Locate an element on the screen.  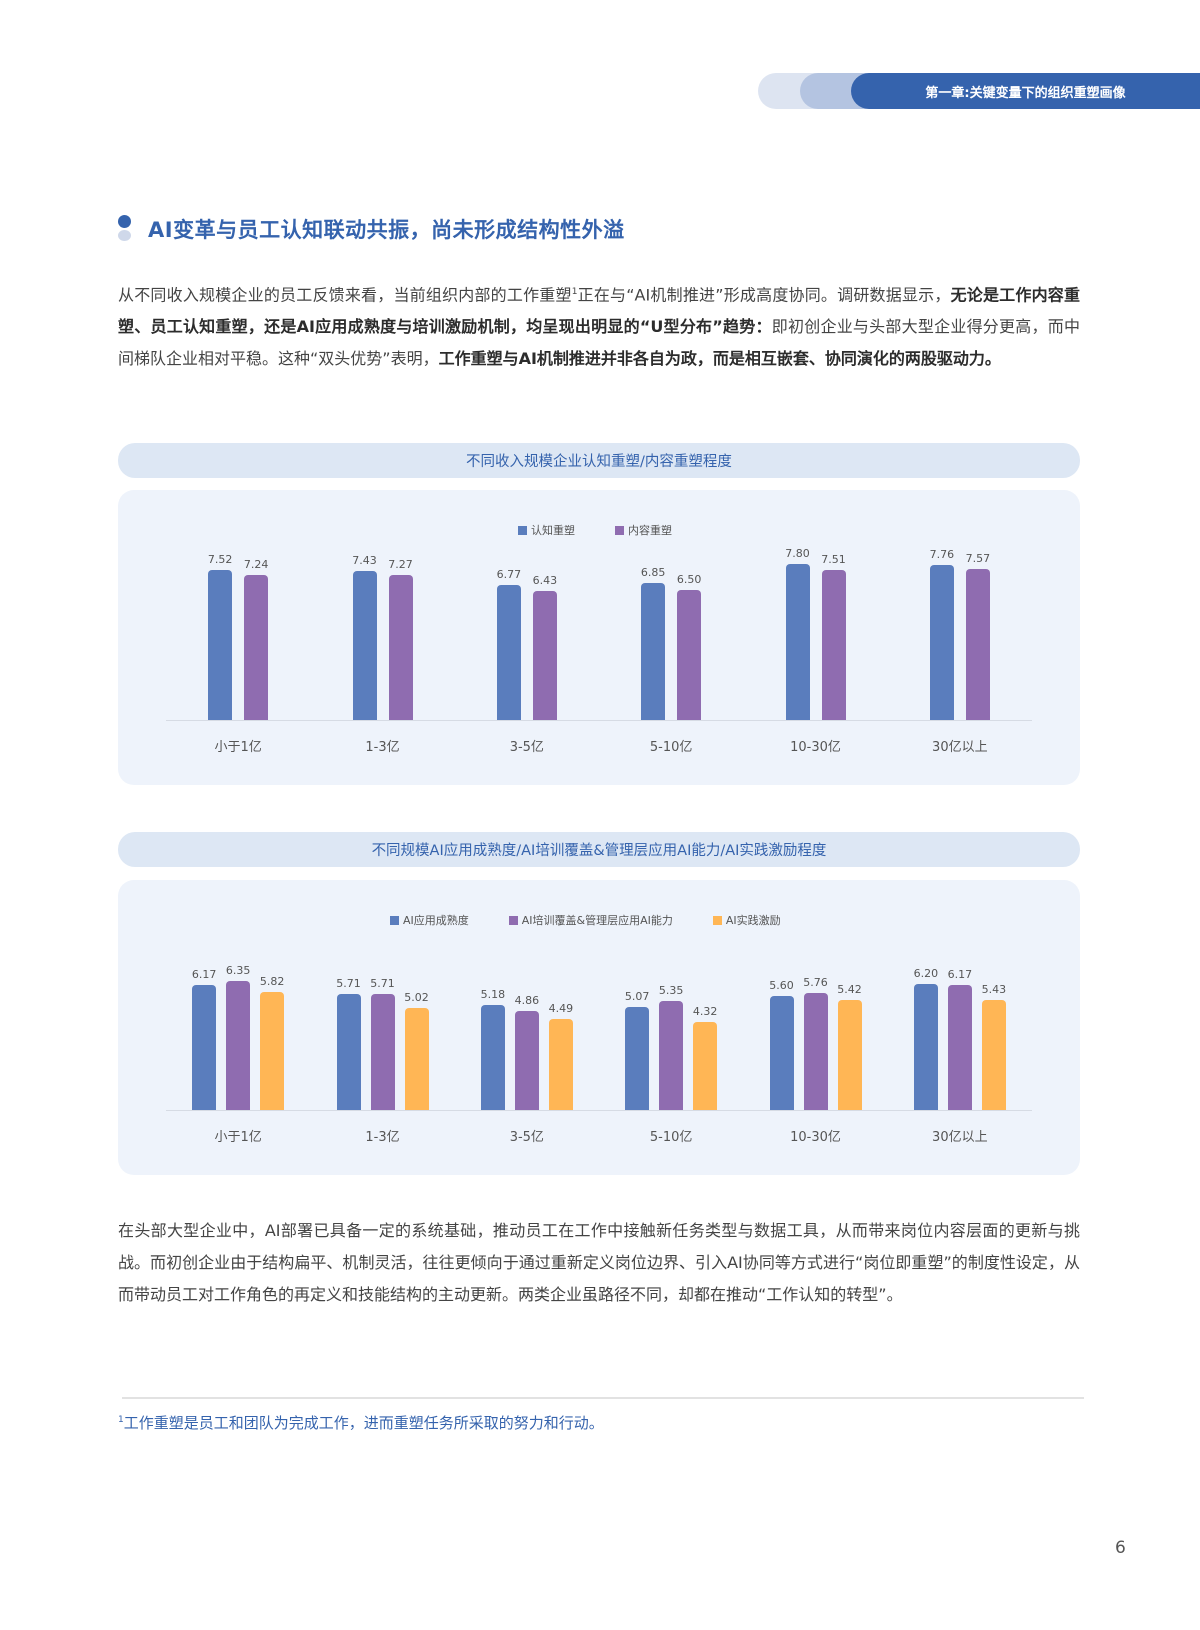
bullet-icon is located at coordinates (125, 229).